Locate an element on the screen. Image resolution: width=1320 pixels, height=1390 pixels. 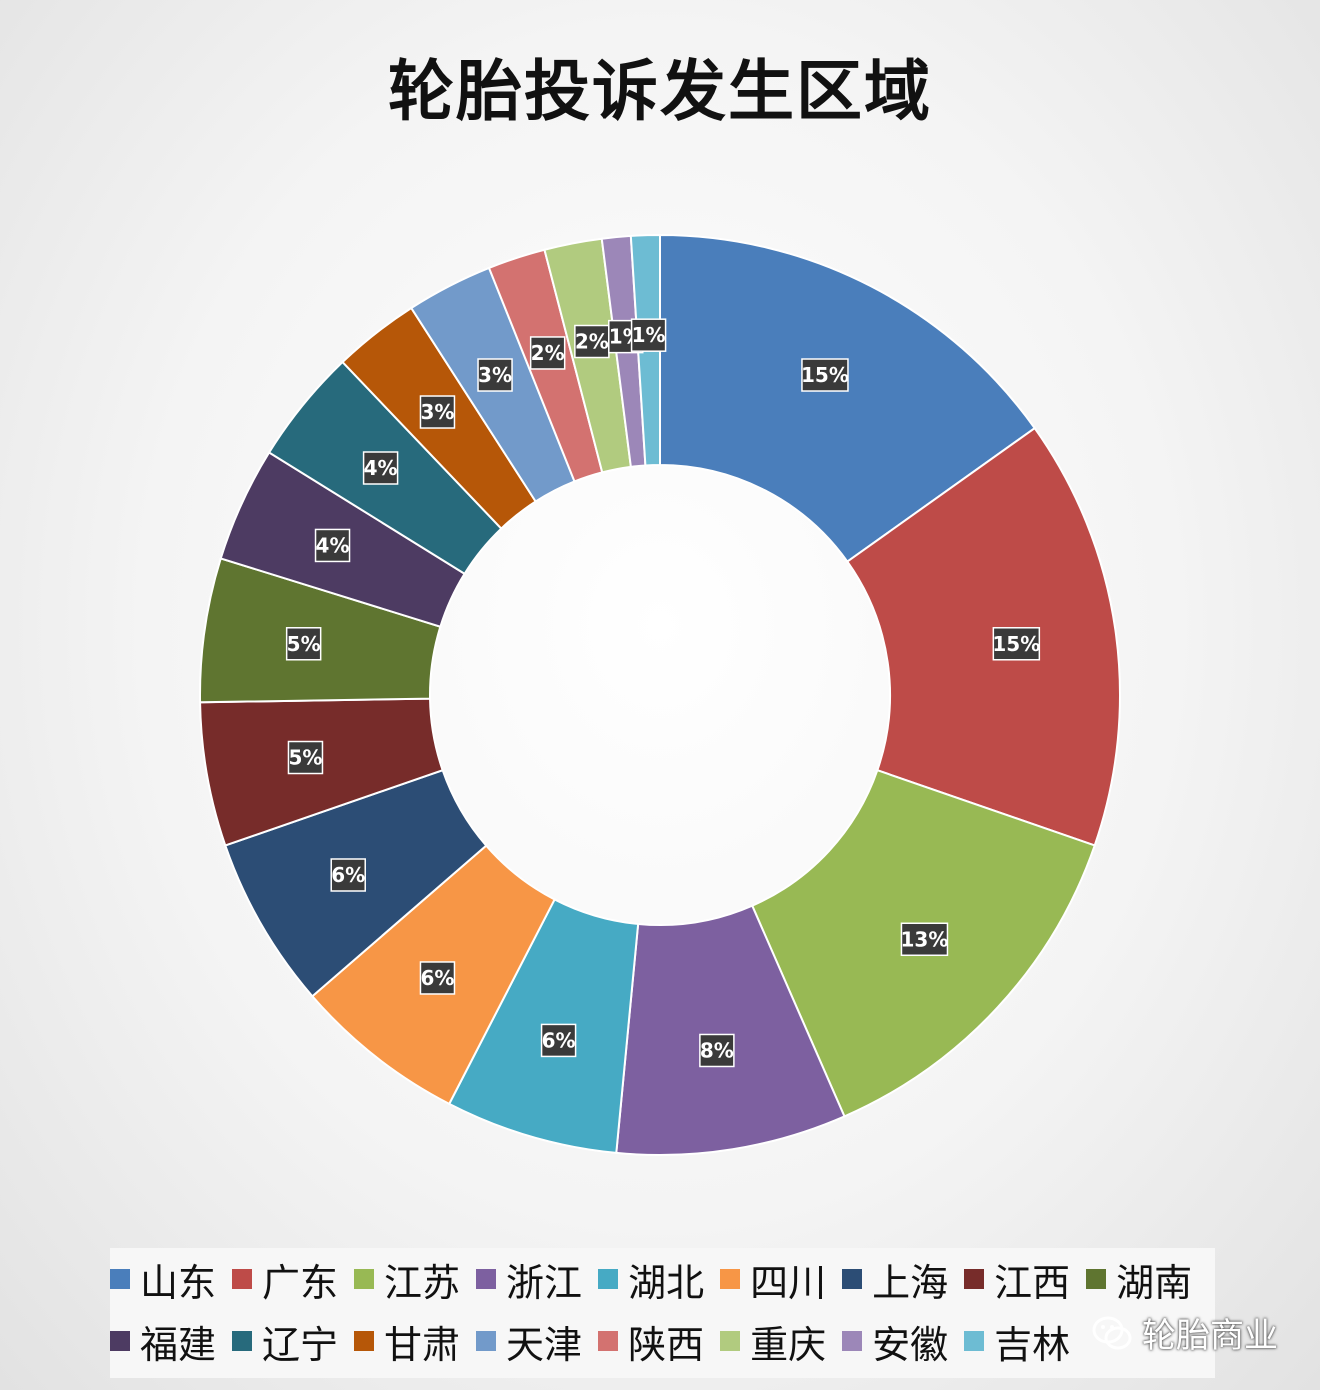
legend-item: 湖南 is located at coordinates (1139, 1279).